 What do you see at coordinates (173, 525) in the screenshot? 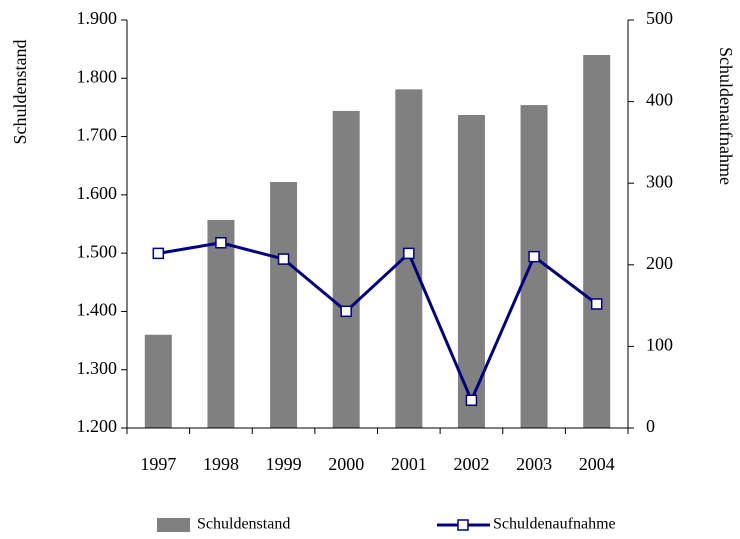
I see `legend-swatch` at bounding box center [173, 525].